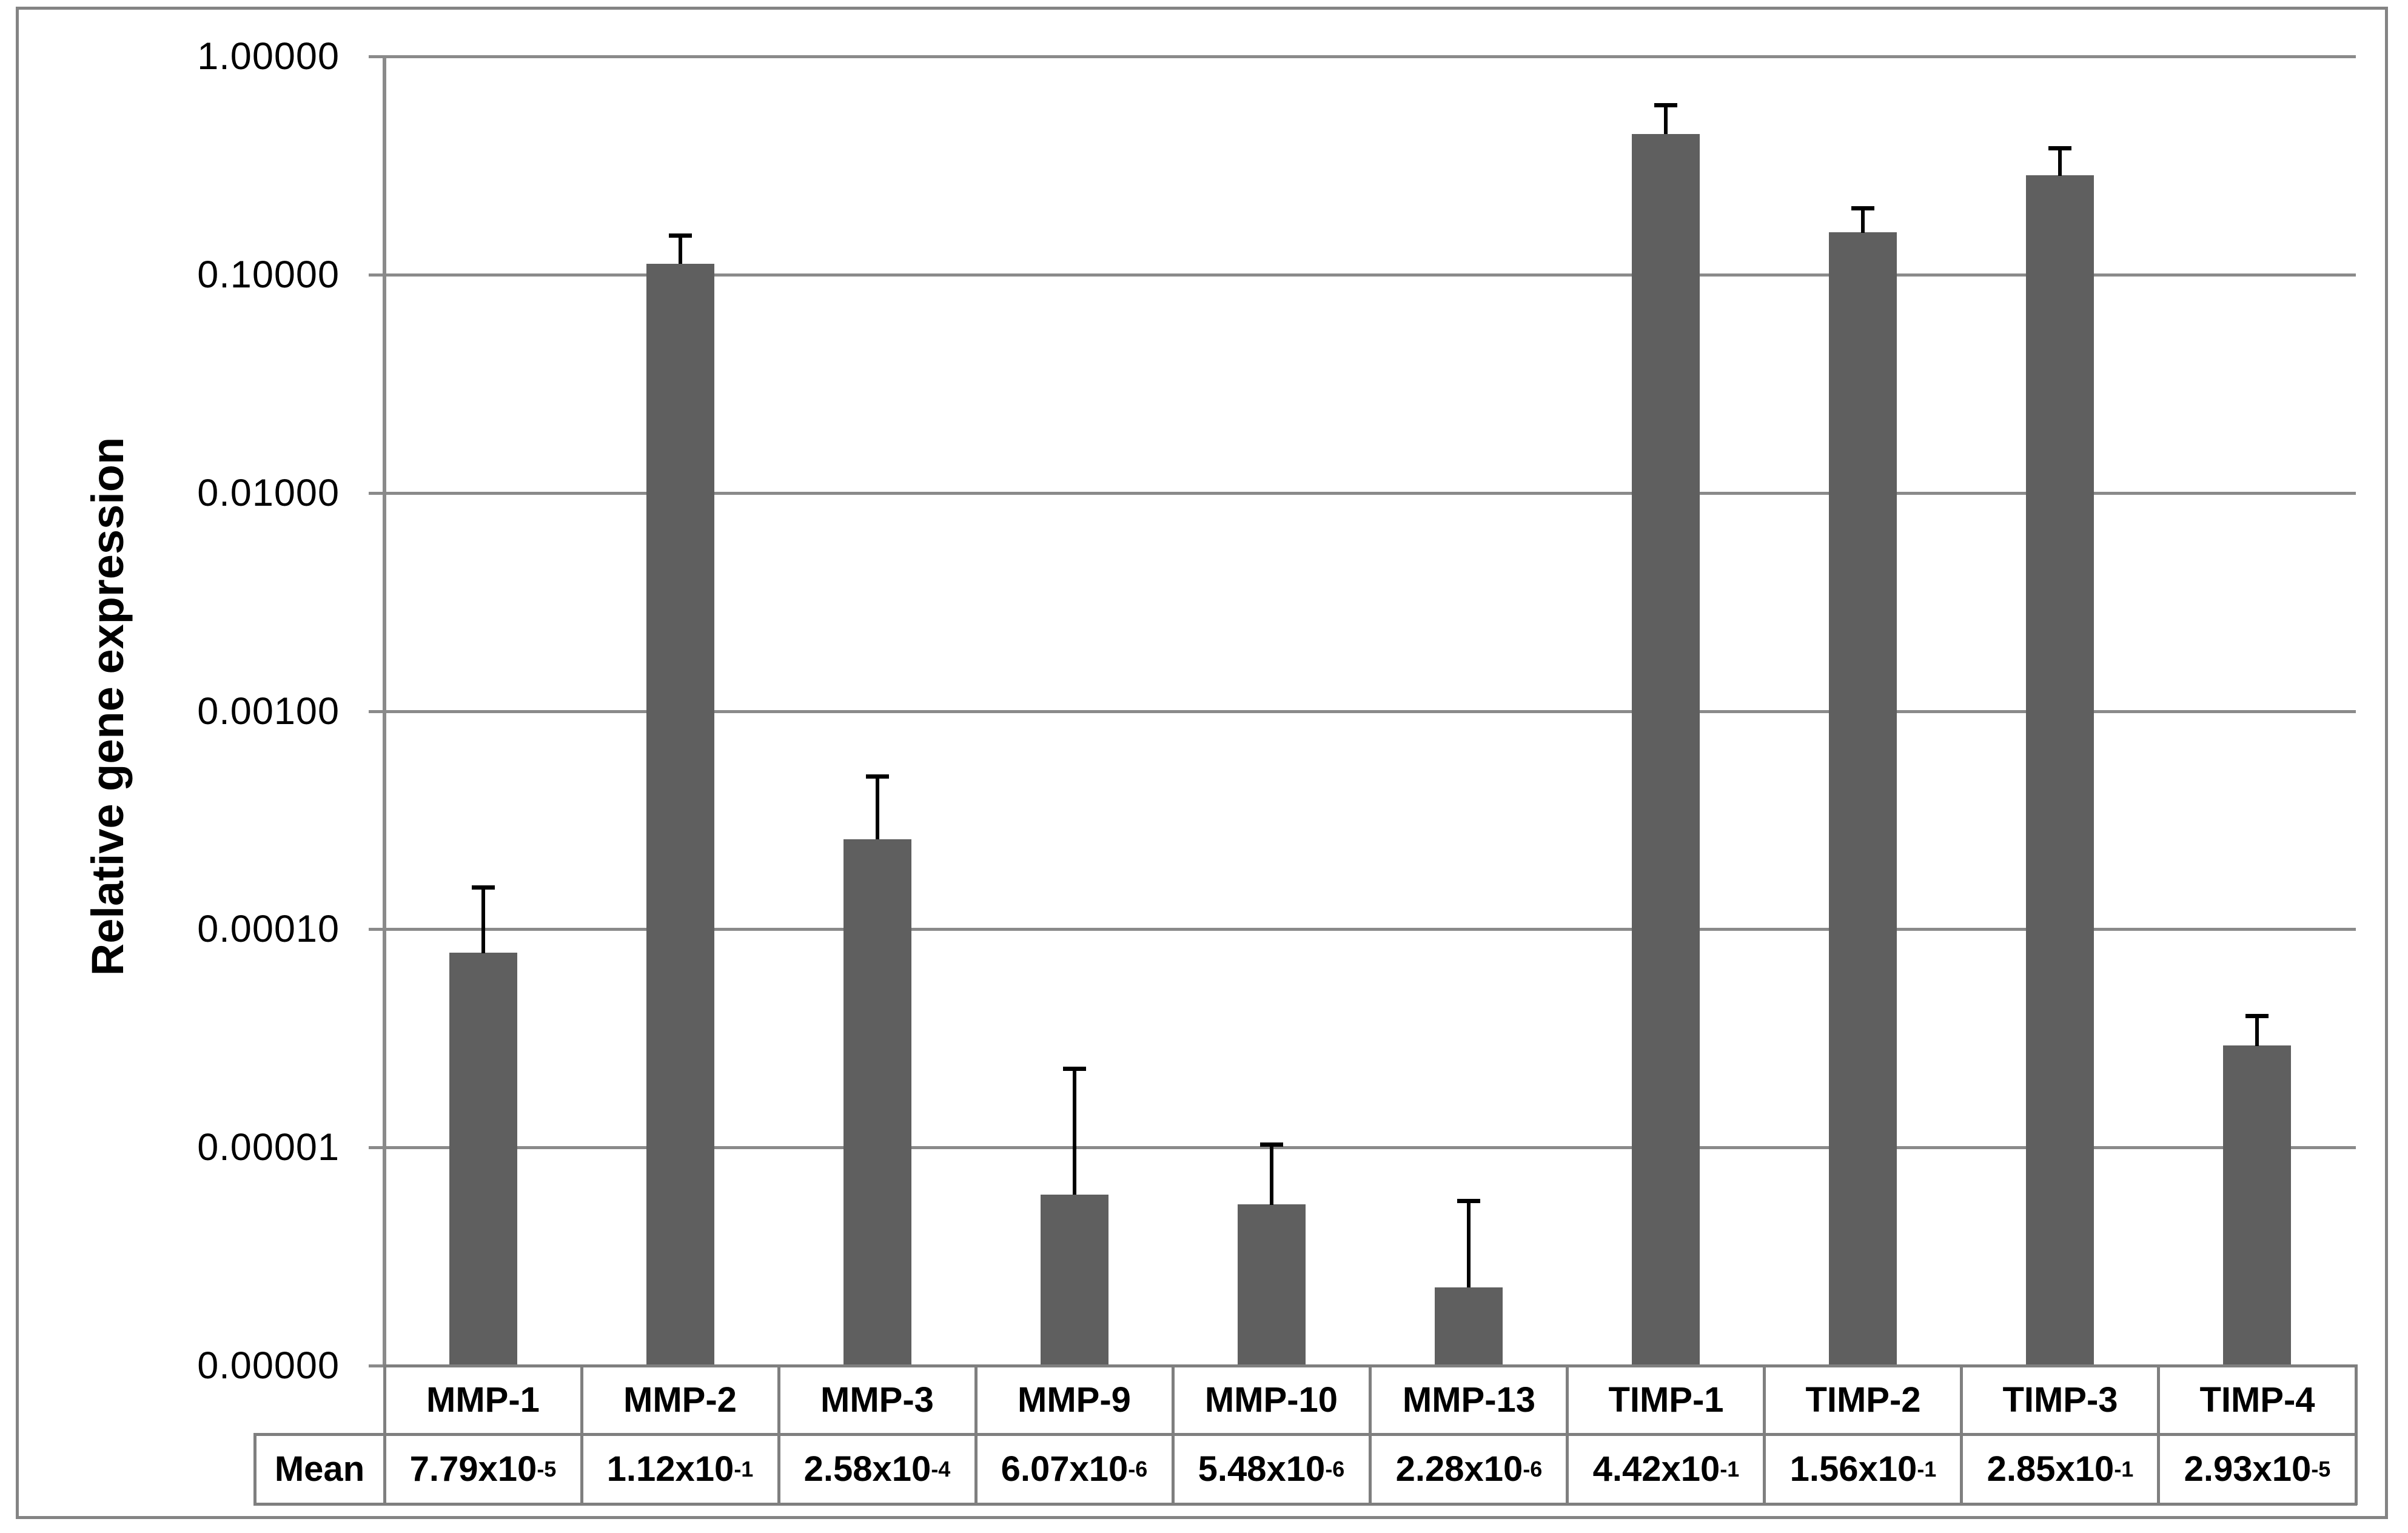 This screenshot has height=1533, width=2408. I want to click on mean-value-mmp-10: 5.48x10 -6, so click(1272, 1469).